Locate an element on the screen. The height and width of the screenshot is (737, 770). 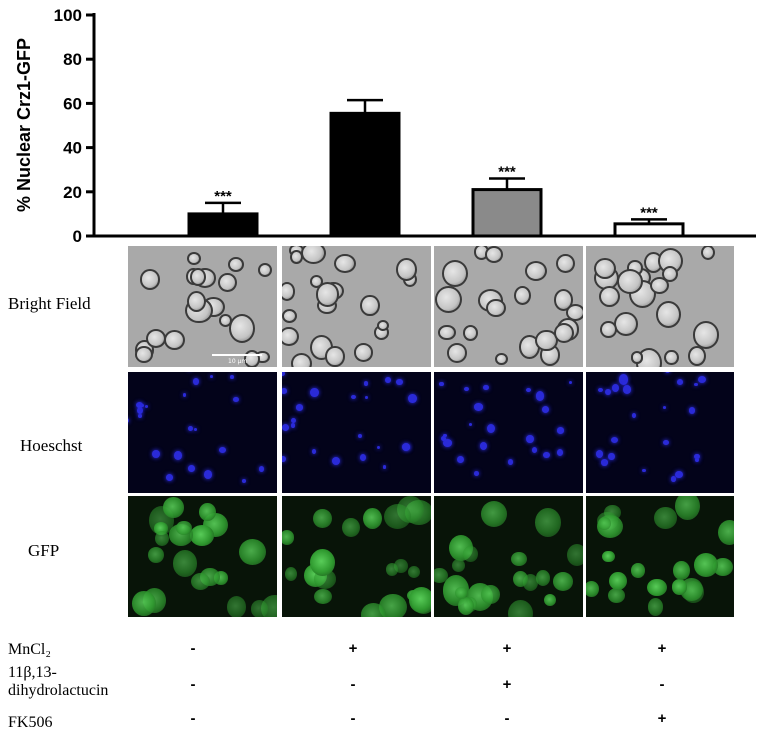
condition-label-fk506: FK506 is located at coordinates (30, 722).